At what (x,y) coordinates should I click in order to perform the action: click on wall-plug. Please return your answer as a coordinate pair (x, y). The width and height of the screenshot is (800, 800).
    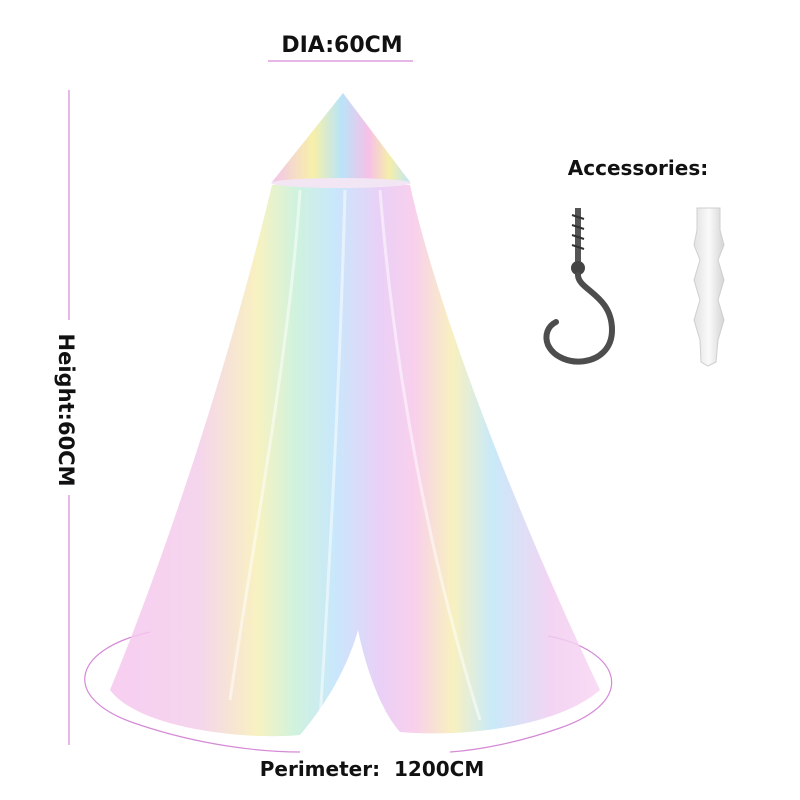
    Looking at the image, I should click on (709, 287).